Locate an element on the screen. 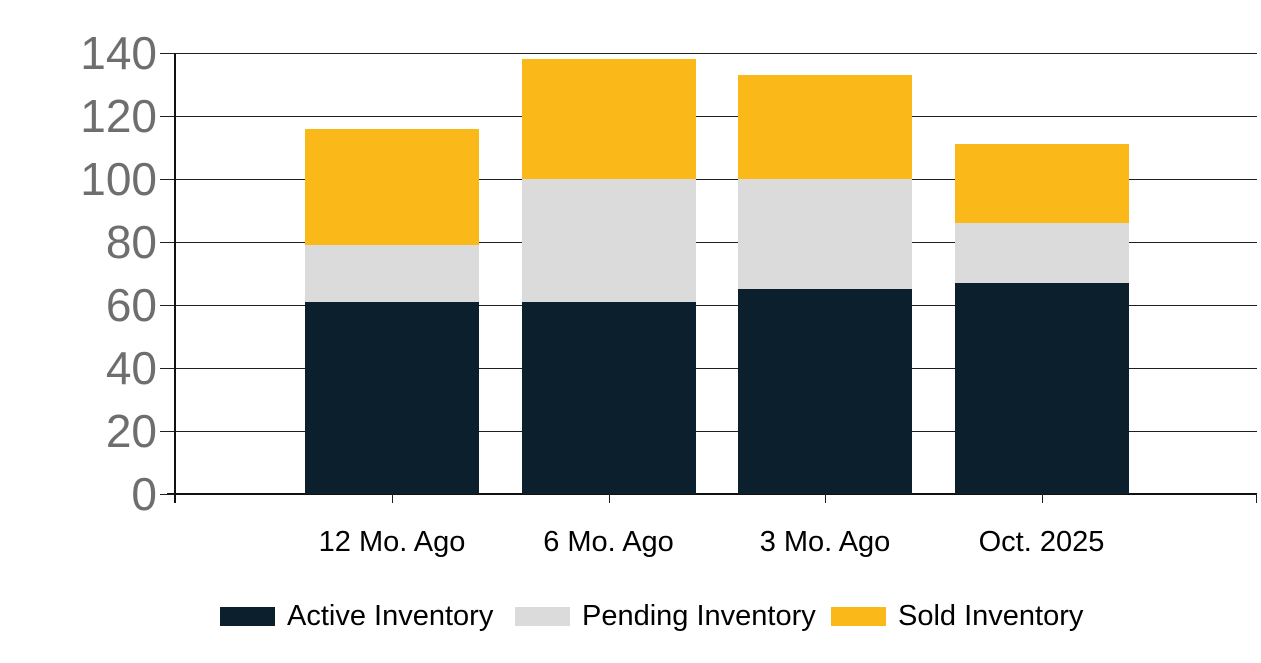  y-tick-label-80: 80 is located at coordinates (131, 242).